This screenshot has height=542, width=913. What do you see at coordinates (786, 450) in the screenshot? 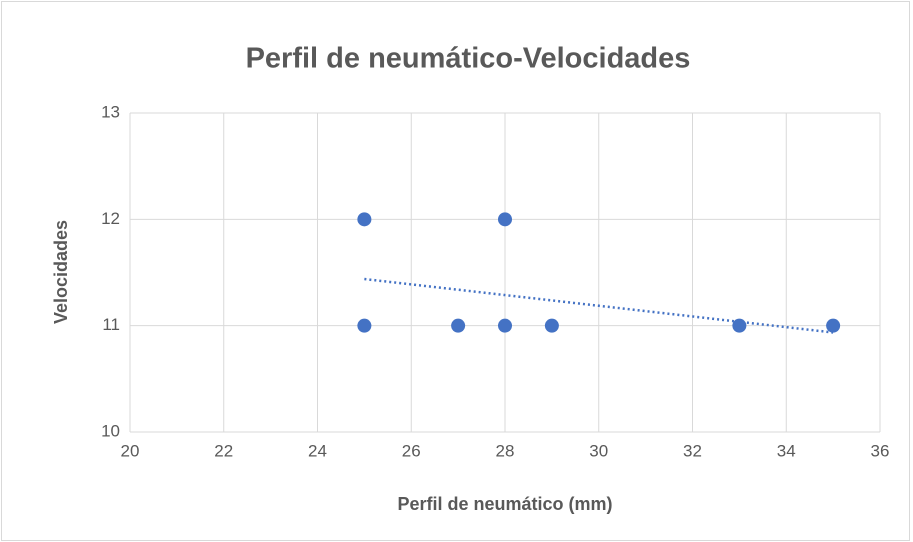
I see `x-tick-label: 34` at bounding box center [786, 450].